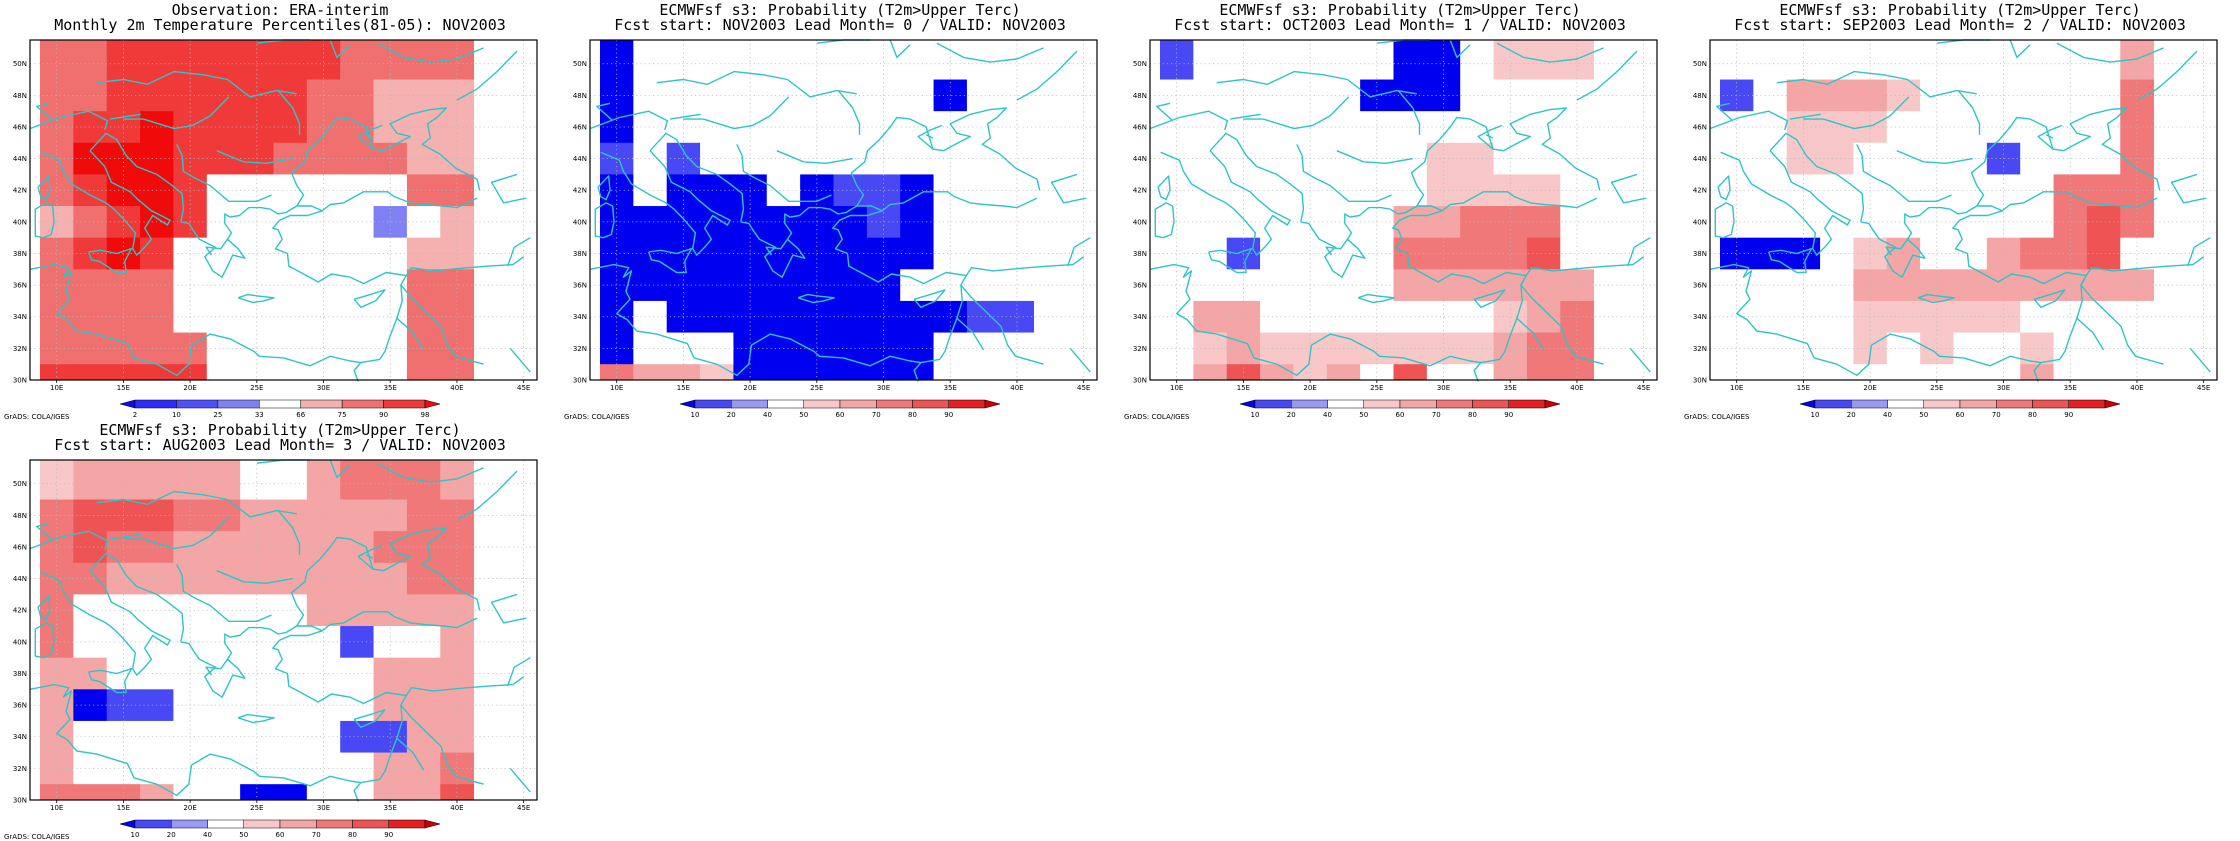 Image resolution: width=2240 pixels, height=841 pixels. I want to click on lat-tick-label: 46N, so click(1700, 127).